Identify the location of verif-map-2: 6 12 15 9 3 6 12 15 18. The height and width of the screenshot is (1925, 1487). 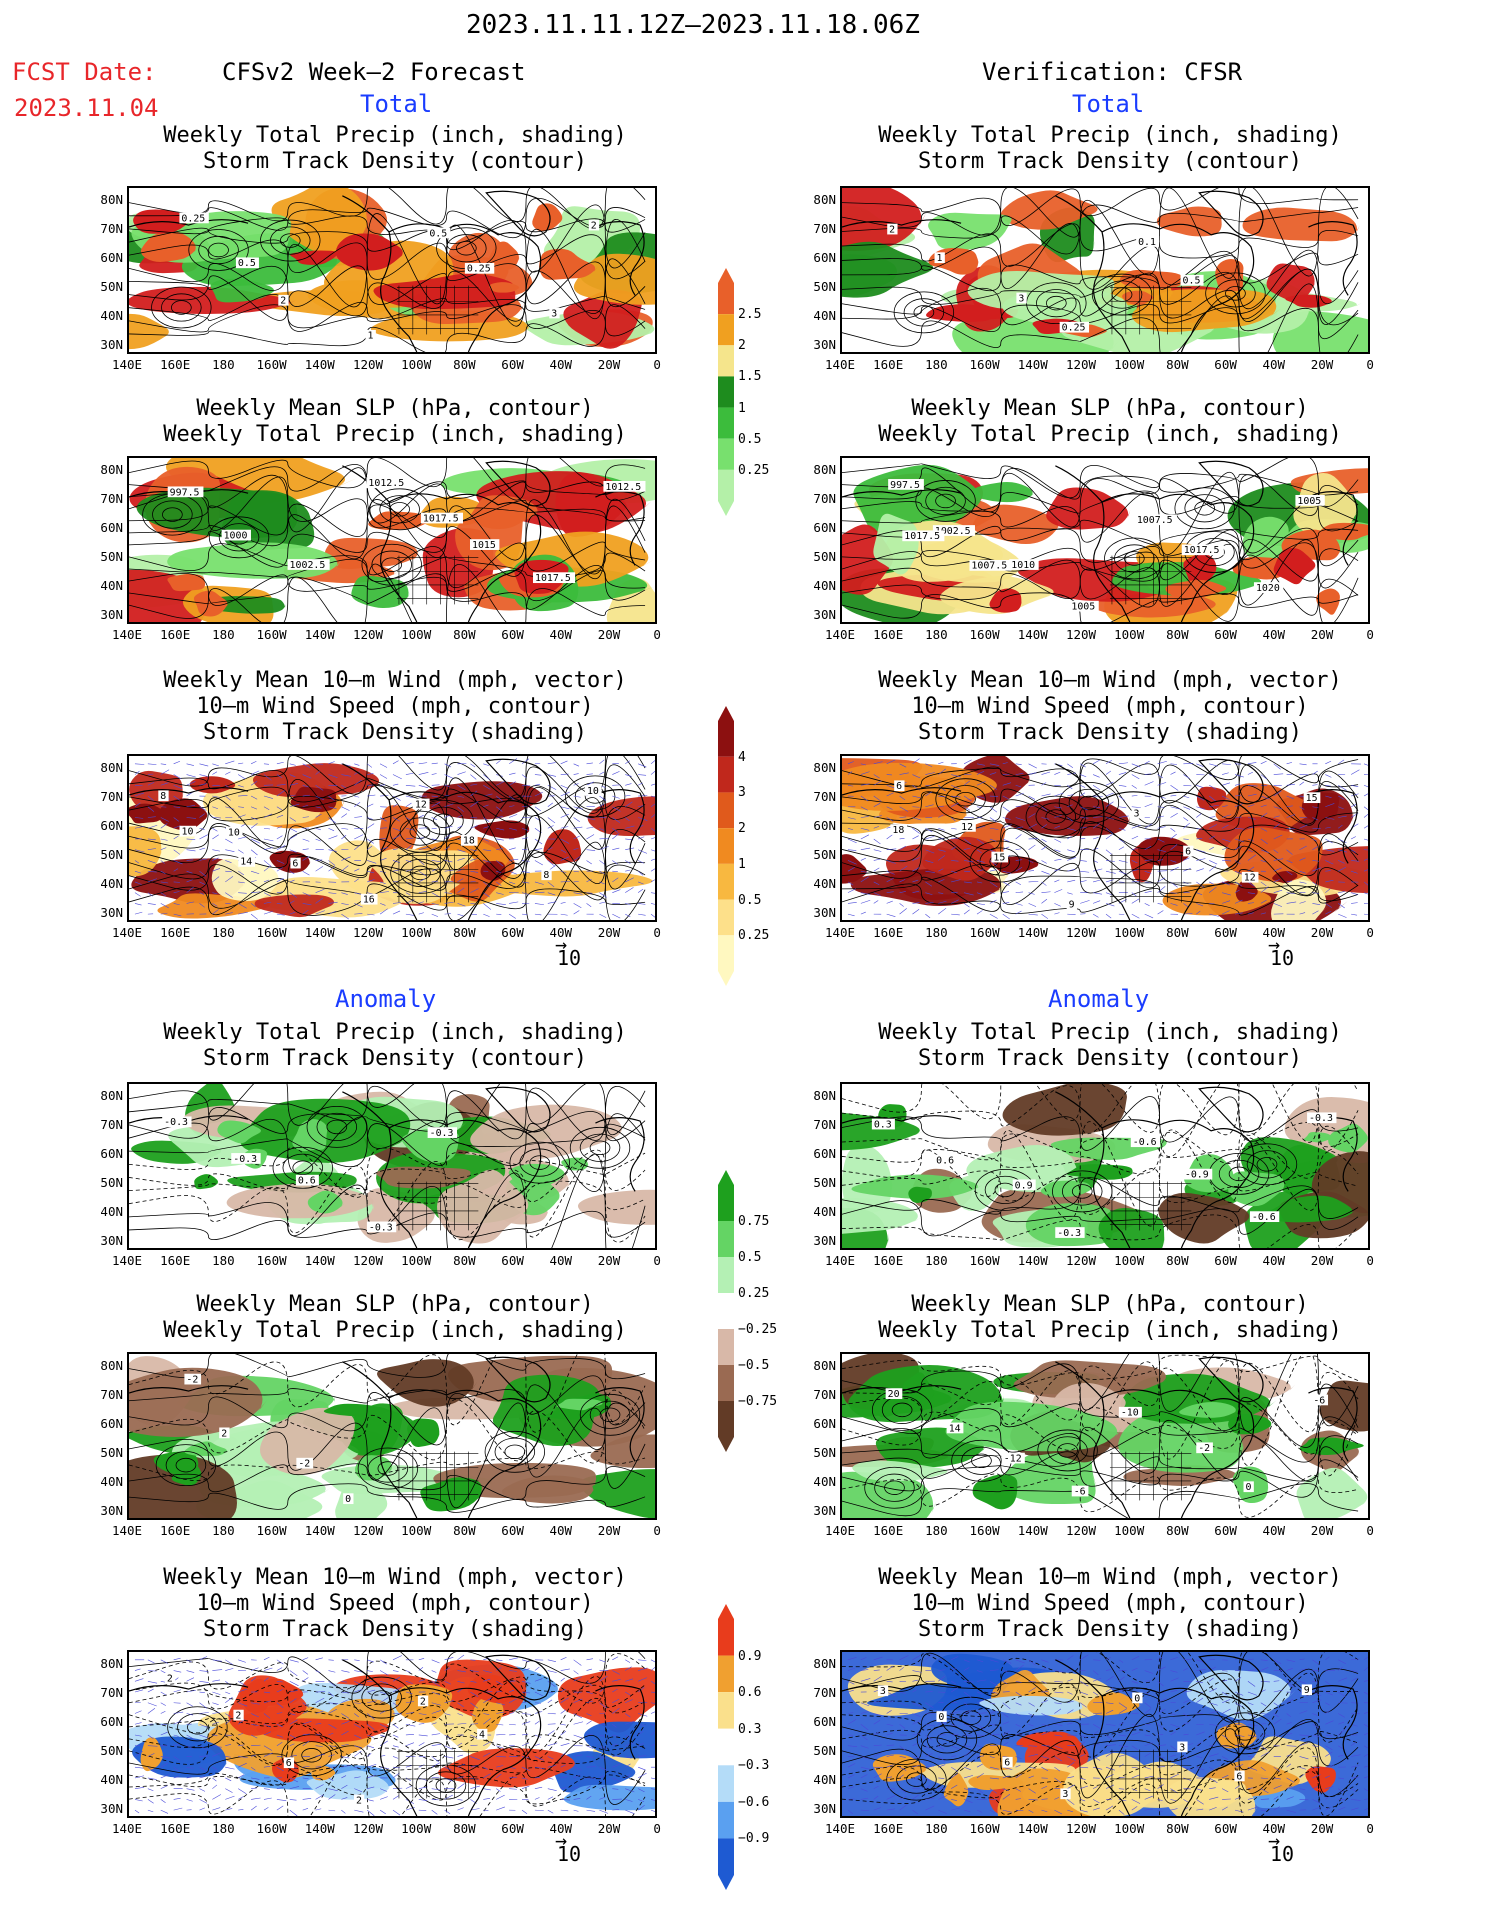
(1105, 838).